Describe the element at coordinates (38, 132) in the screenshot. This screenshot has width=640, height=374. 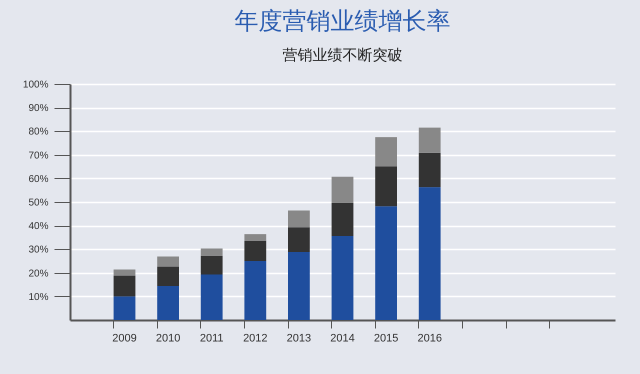
I see `y-tick-label: 80%` at that location.